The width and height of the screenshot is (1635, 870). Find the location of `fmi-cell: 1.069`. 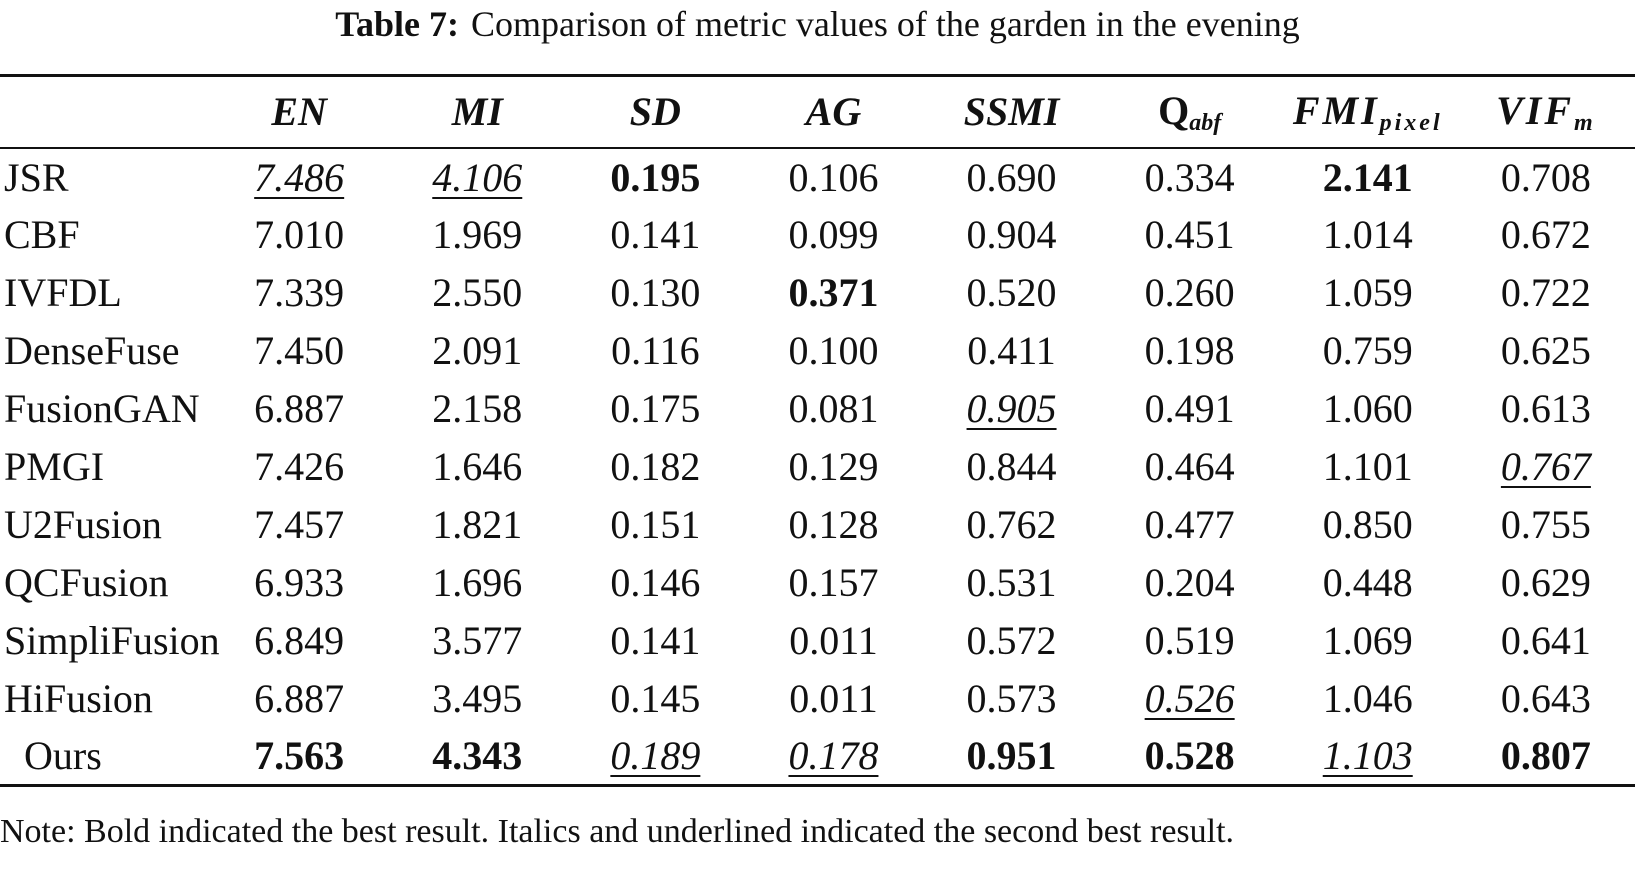

fmi-cell: 1.069 is located at coordinates (1367, 640).